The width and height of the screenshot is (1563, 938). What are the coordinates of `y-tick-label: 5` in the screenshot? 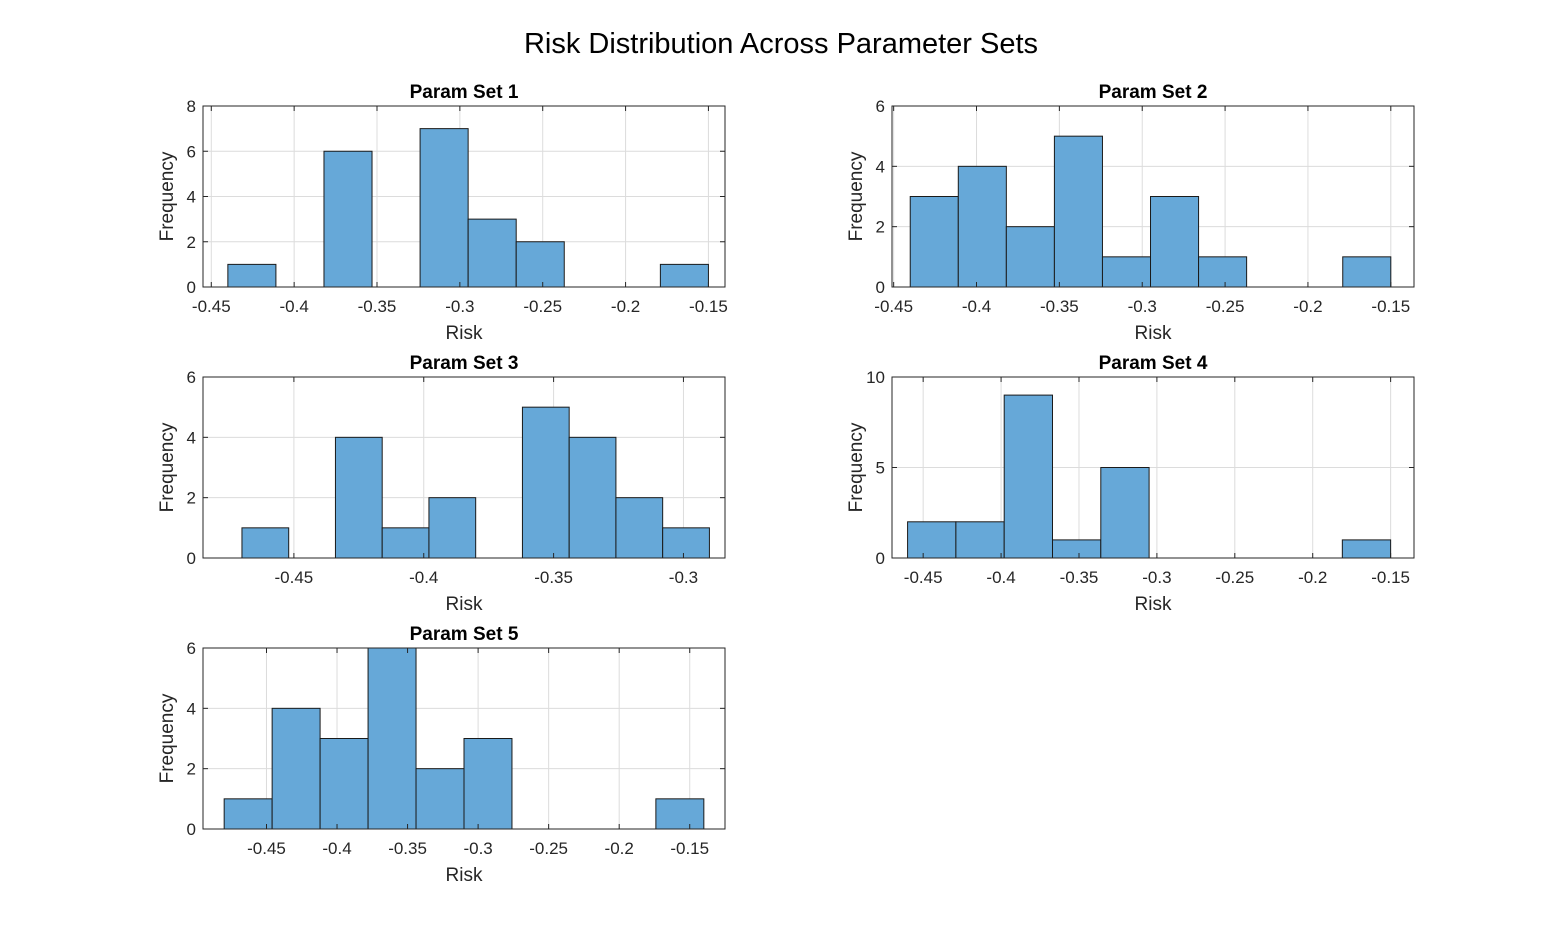 It's located at (880, 468).